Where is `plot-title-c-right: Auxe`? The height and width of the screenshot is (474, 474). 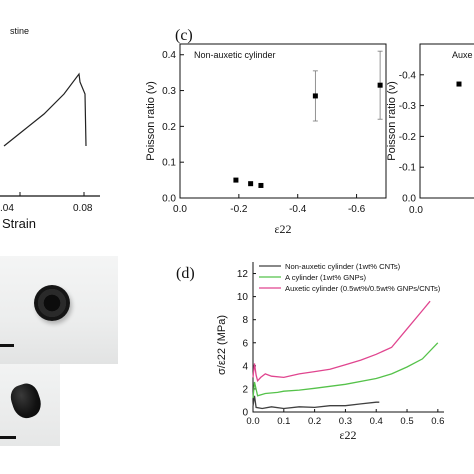
plot-title-c-right: Auxe is located at coordinates (462, 55).